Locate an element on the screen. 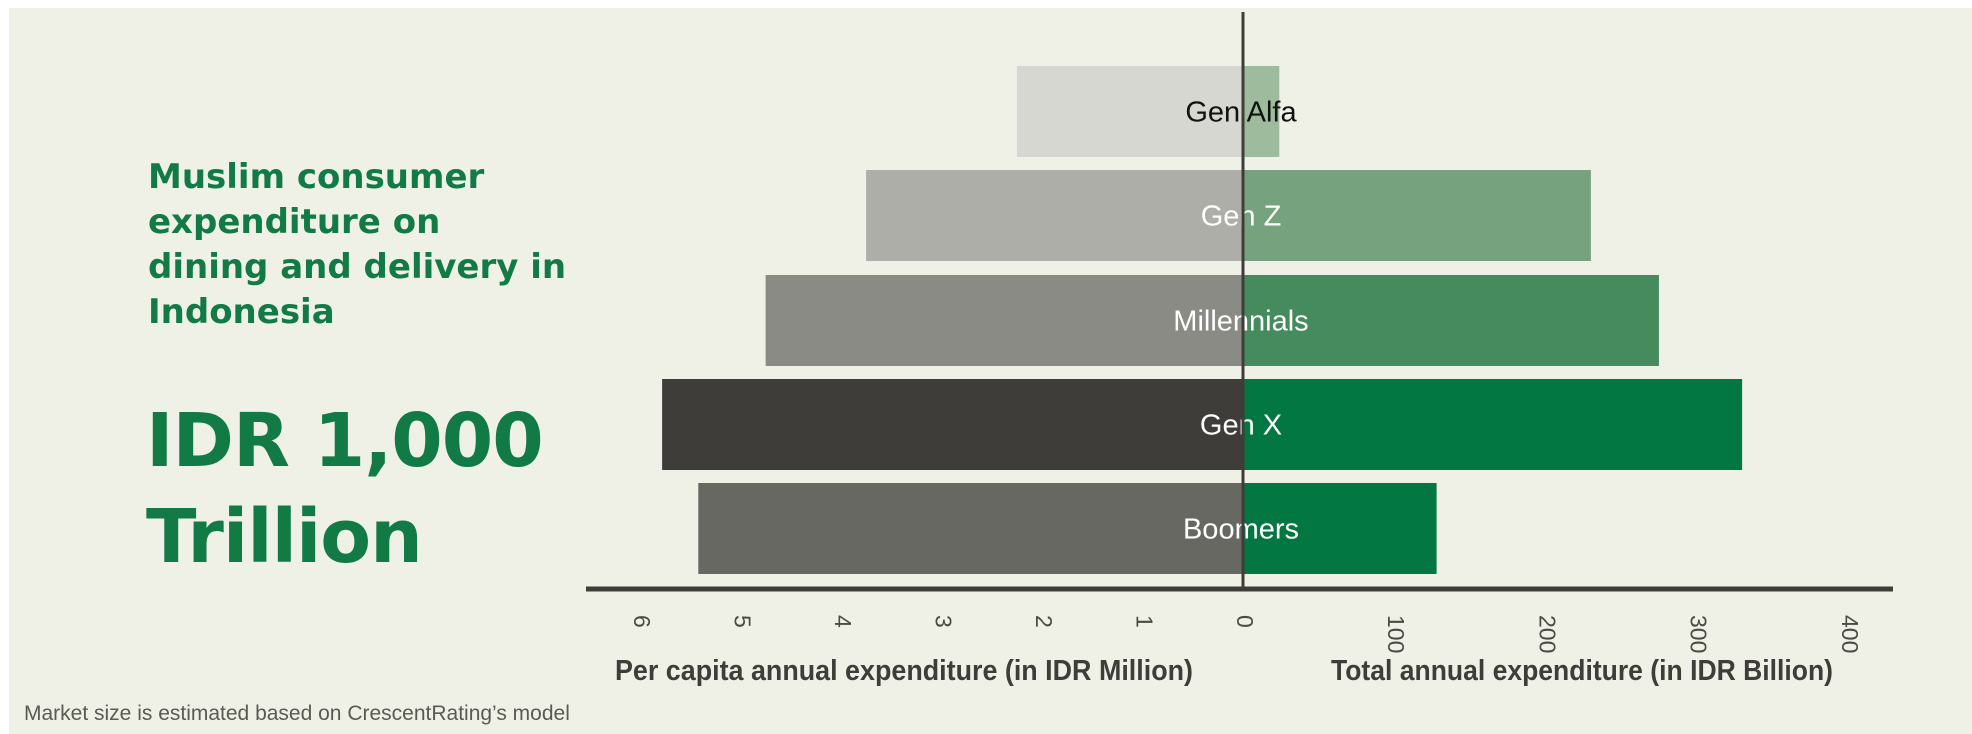  category-label-gen-z: Gen Z is located at coordinates (1241, 217).